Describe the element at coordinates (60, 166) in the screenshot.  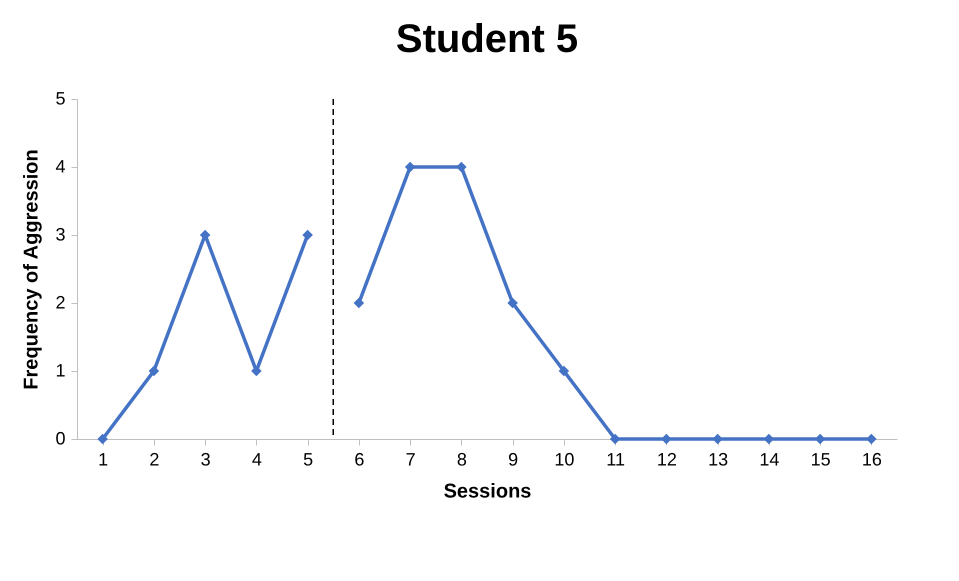
I see `y-tick-label: 4` at that location.